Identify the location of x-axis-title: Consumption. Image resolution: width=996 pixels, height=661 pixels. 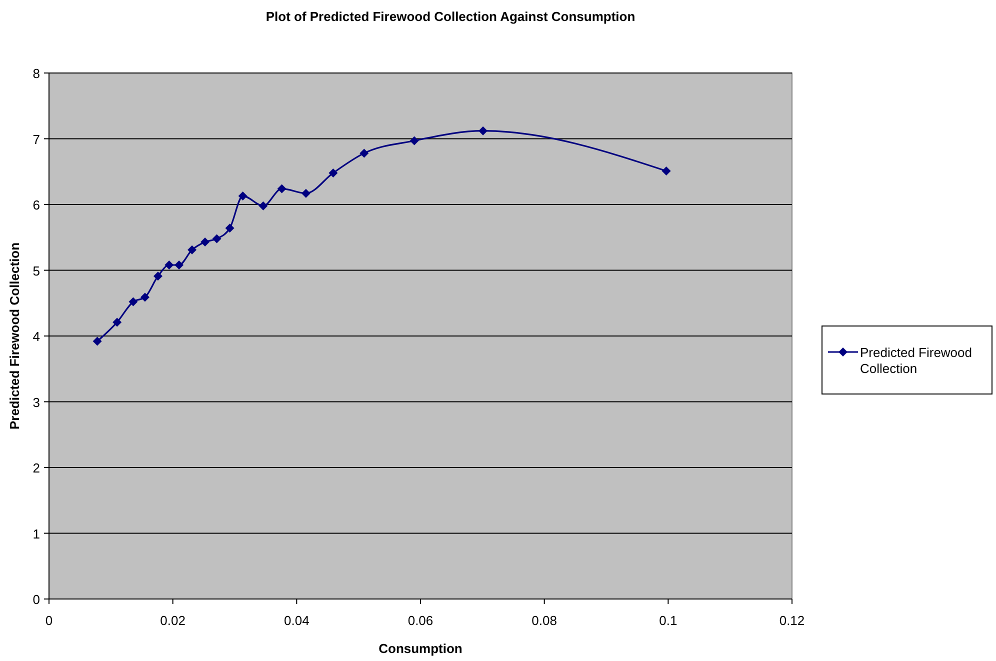
(420, 648).